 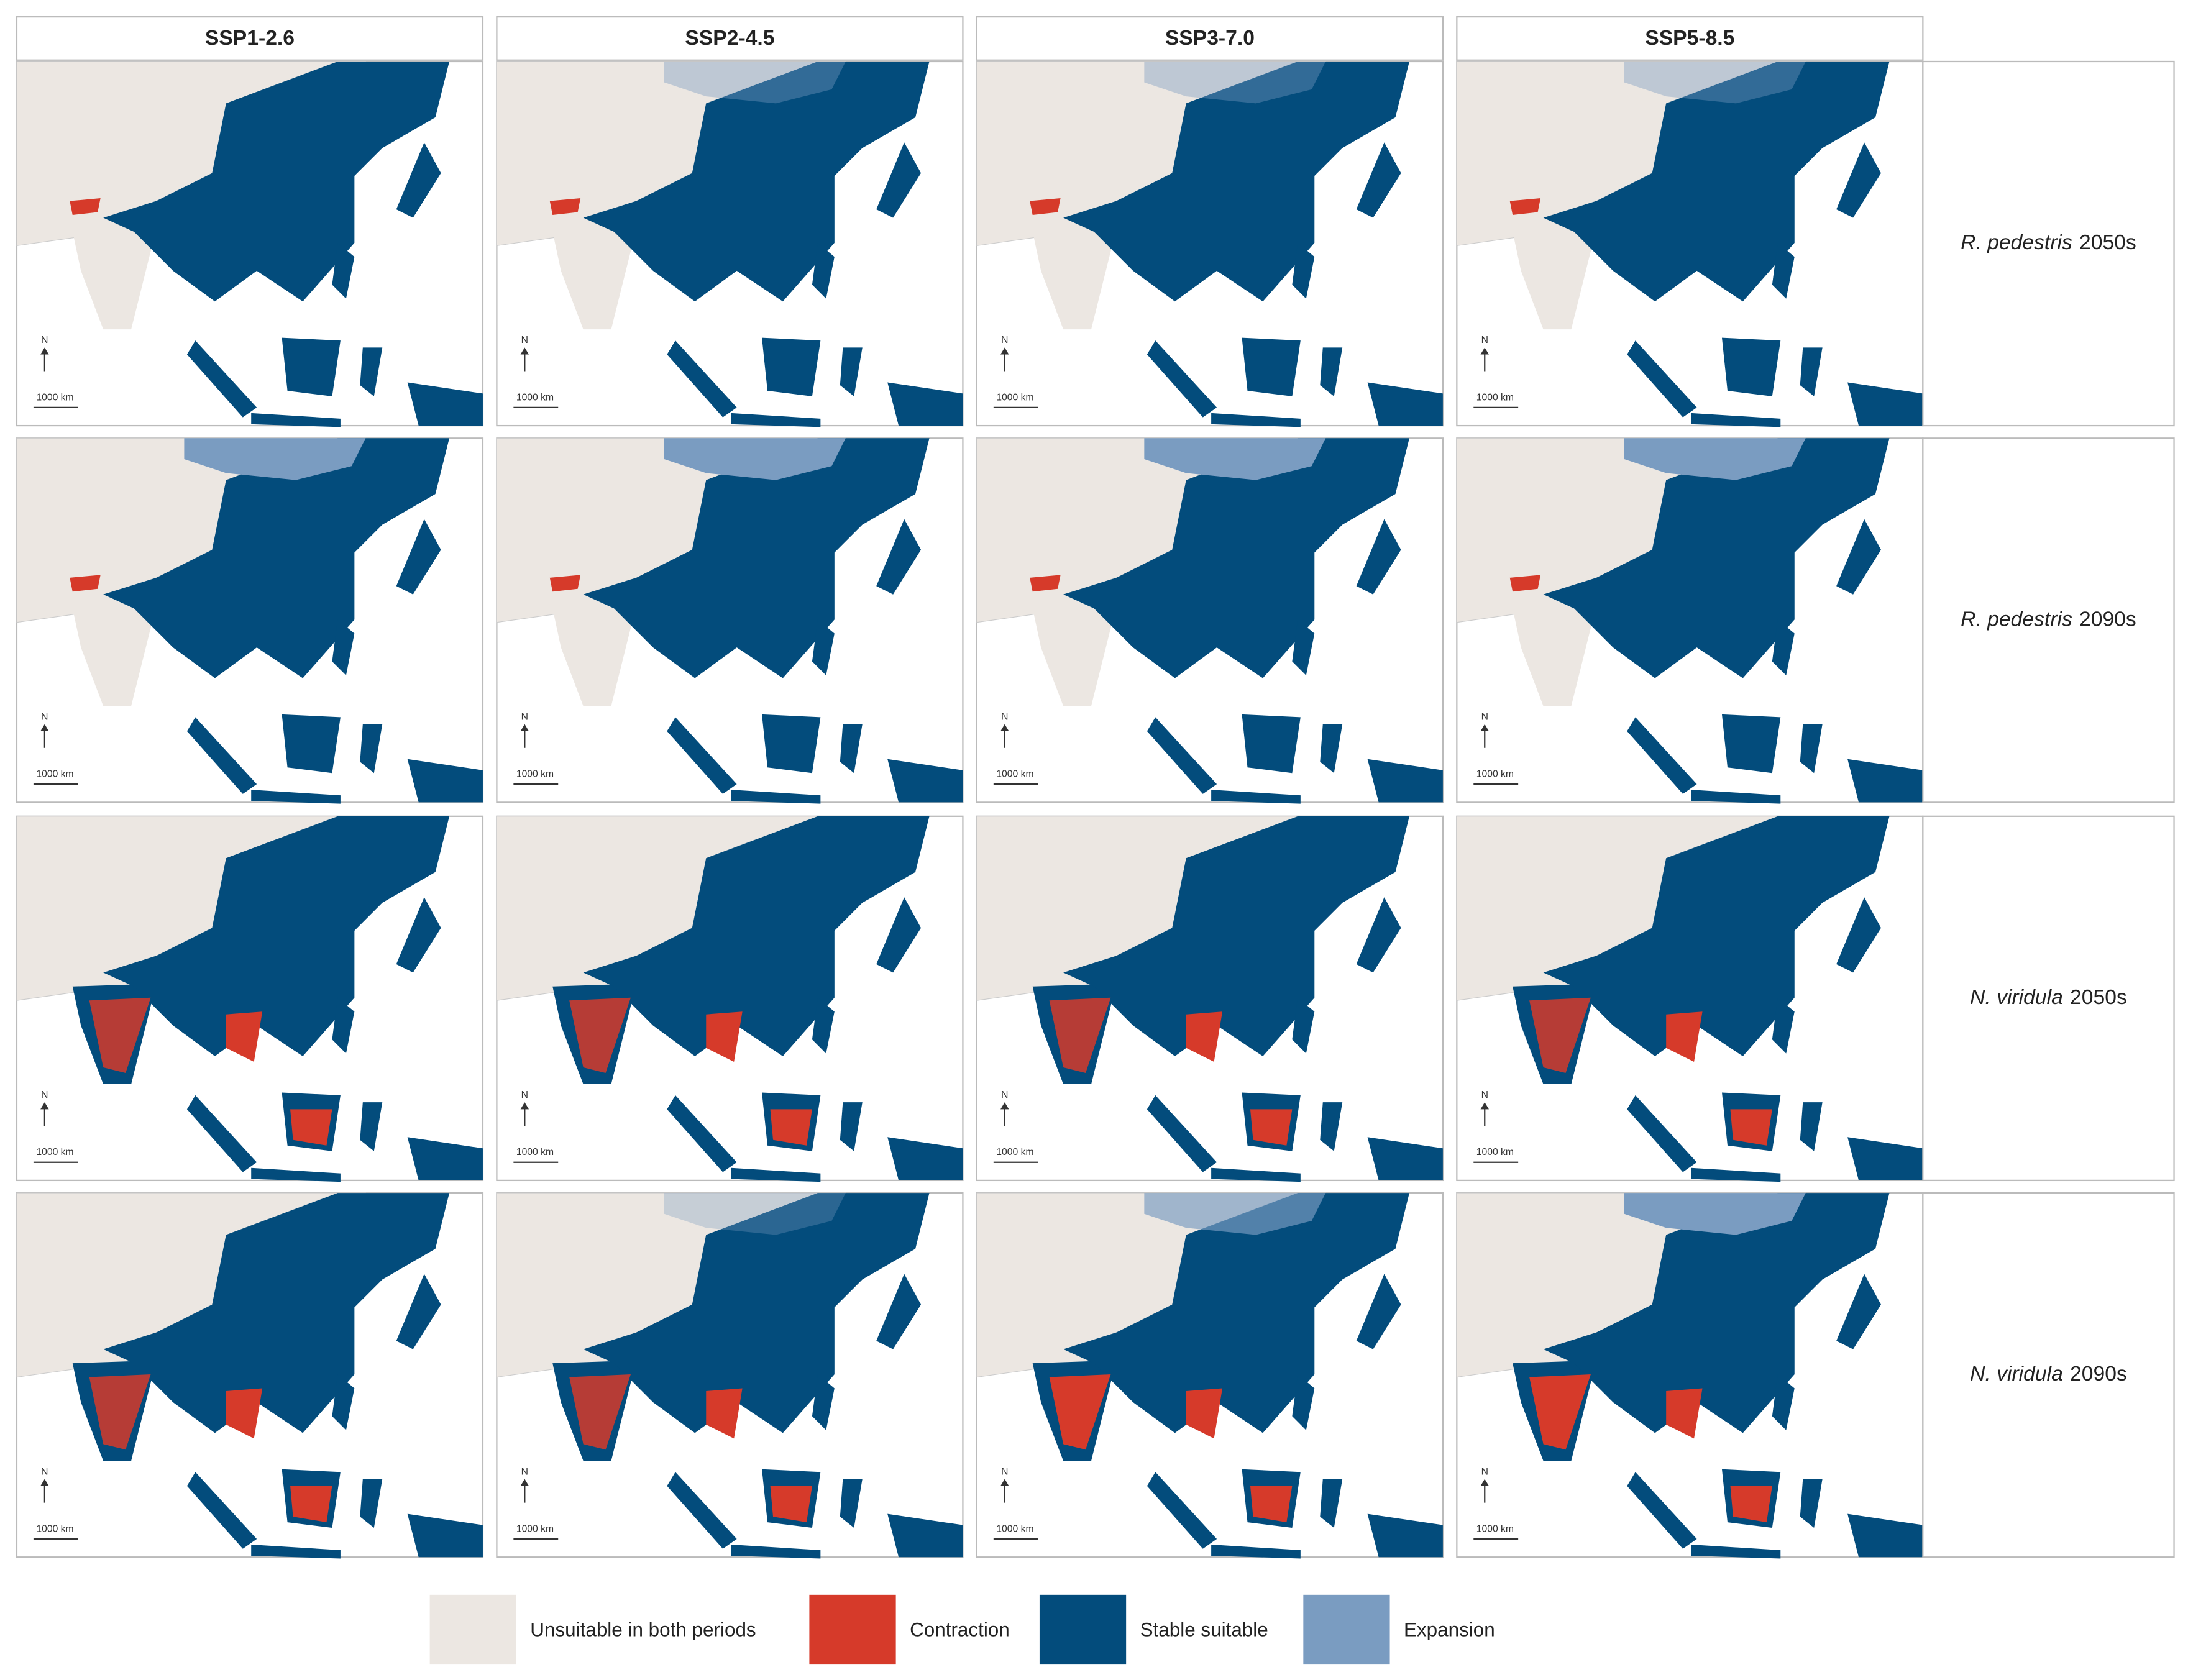 I want to click on legend-label: Expansion, so click(x=1450, y=1630).